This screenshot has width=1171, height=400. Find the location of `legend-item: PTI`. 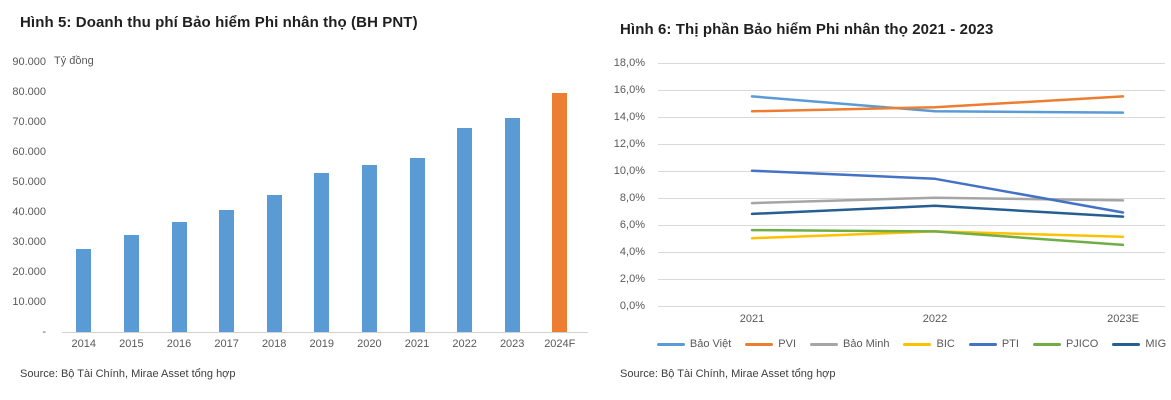

legend-item: PTI is located at coordinates (993, 344).